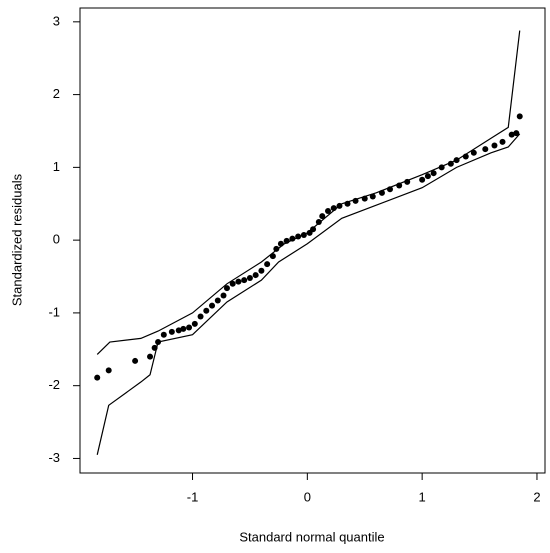 The image size is (550, 553). Describe the element at coordinates (193, 496) in the screenshot. I see `x-tick-label: -1` at that location.